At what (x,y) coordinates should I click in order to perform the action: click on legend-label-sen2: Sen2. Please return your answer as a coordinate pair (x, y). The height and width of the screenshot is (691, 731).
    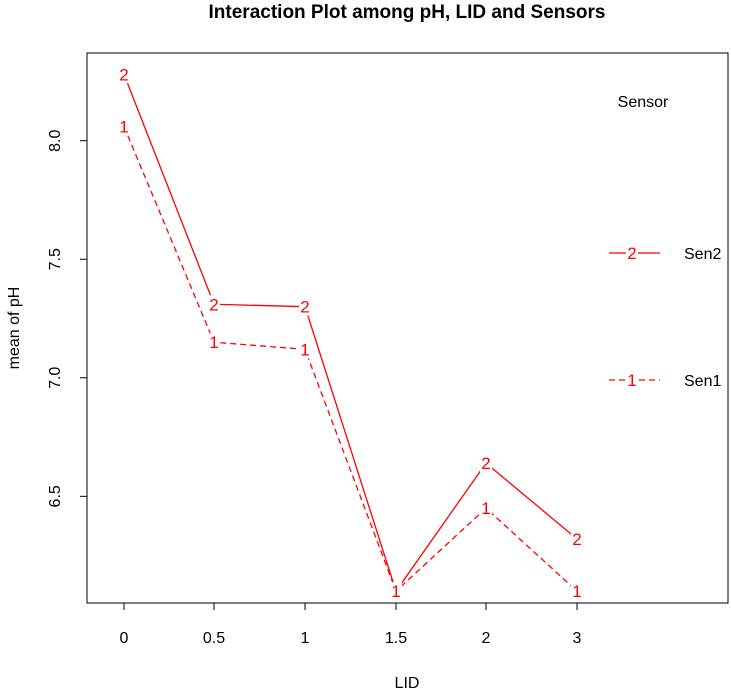
    Looking at the image, I should click on (702, 254).